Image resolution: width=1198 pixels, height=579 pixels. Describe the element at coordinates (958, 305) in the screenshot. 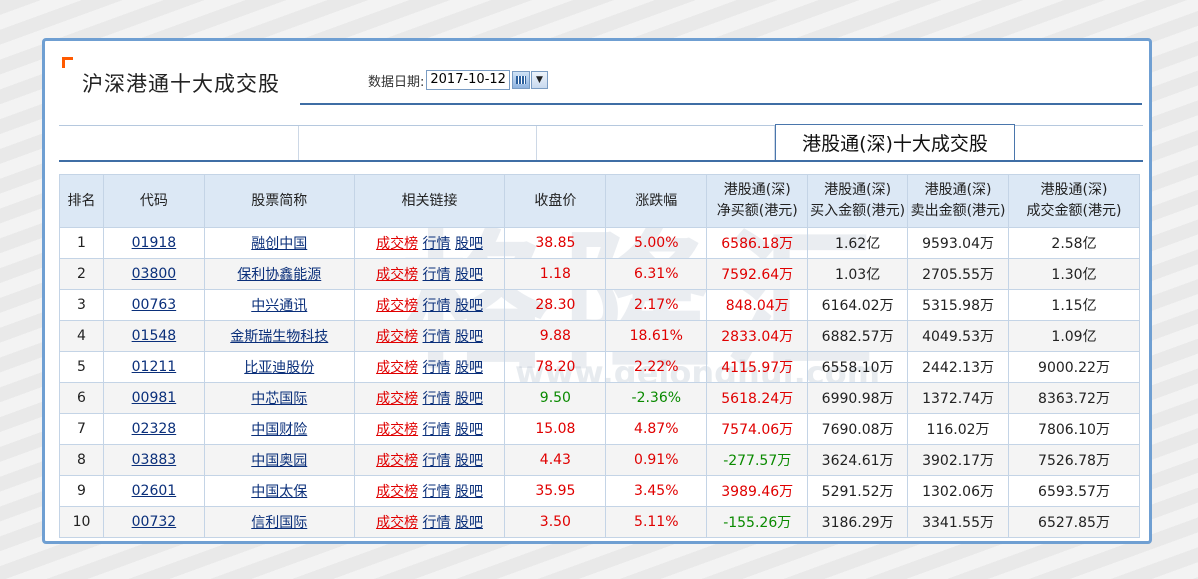

I see `sell-amount-cell: 5315.98万` at that location.